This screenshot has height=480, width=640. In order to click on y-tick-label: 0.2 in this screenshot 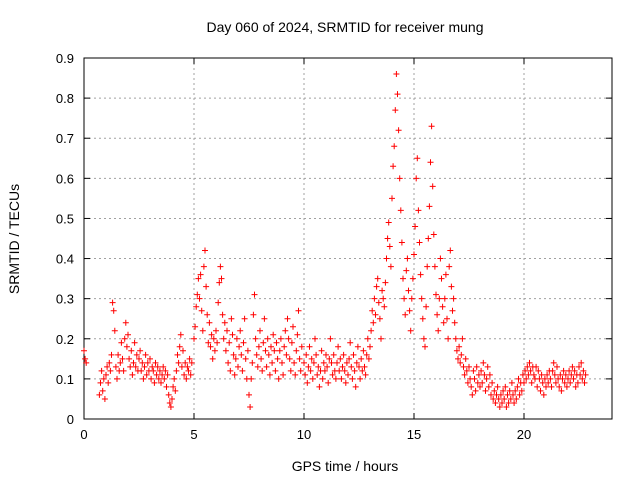, I will do `click(65, 339)`.